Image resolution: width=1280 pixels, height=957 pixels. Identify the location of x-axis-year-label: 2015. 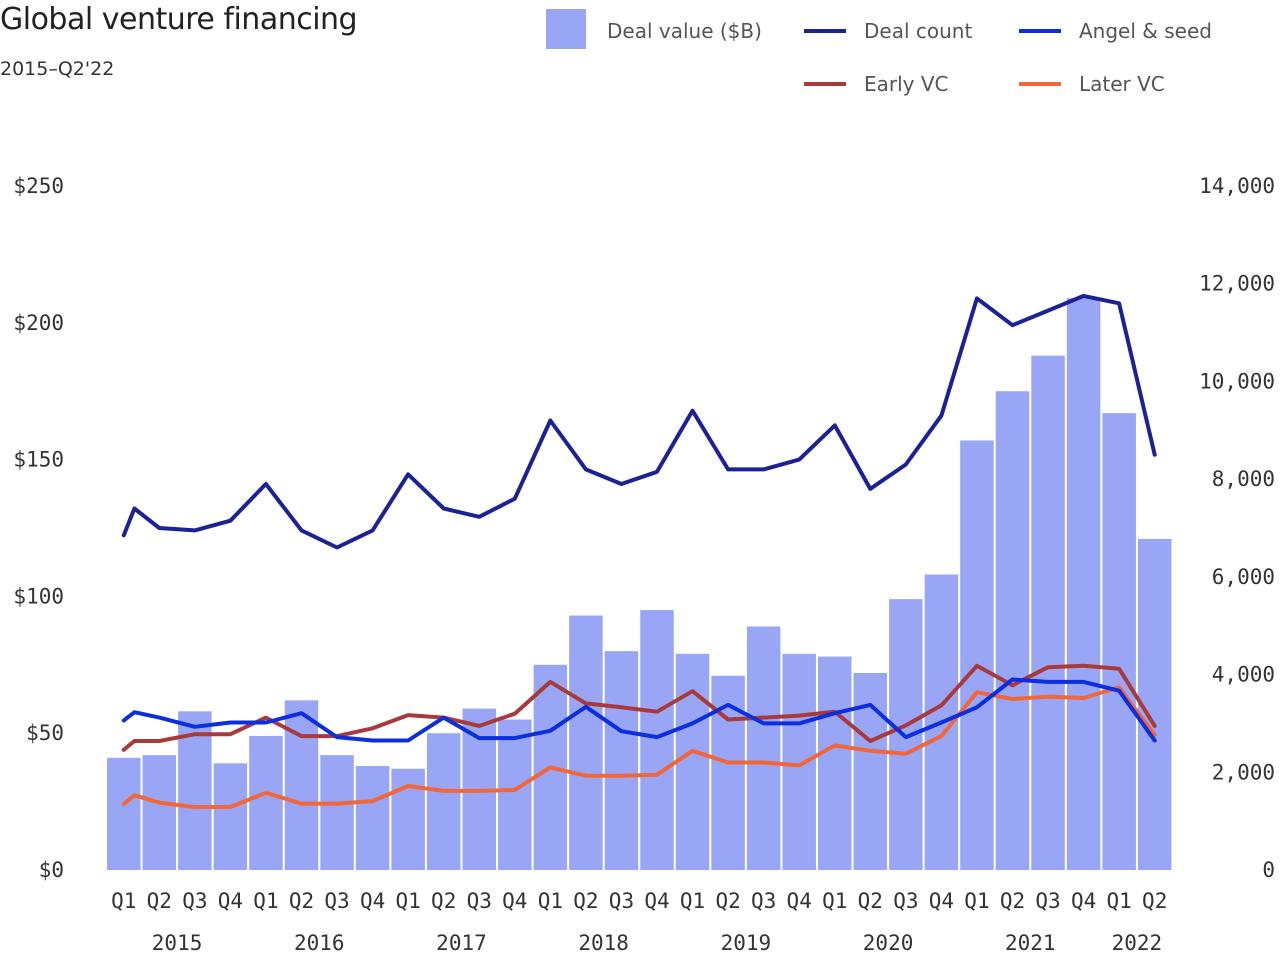
(177, 943).